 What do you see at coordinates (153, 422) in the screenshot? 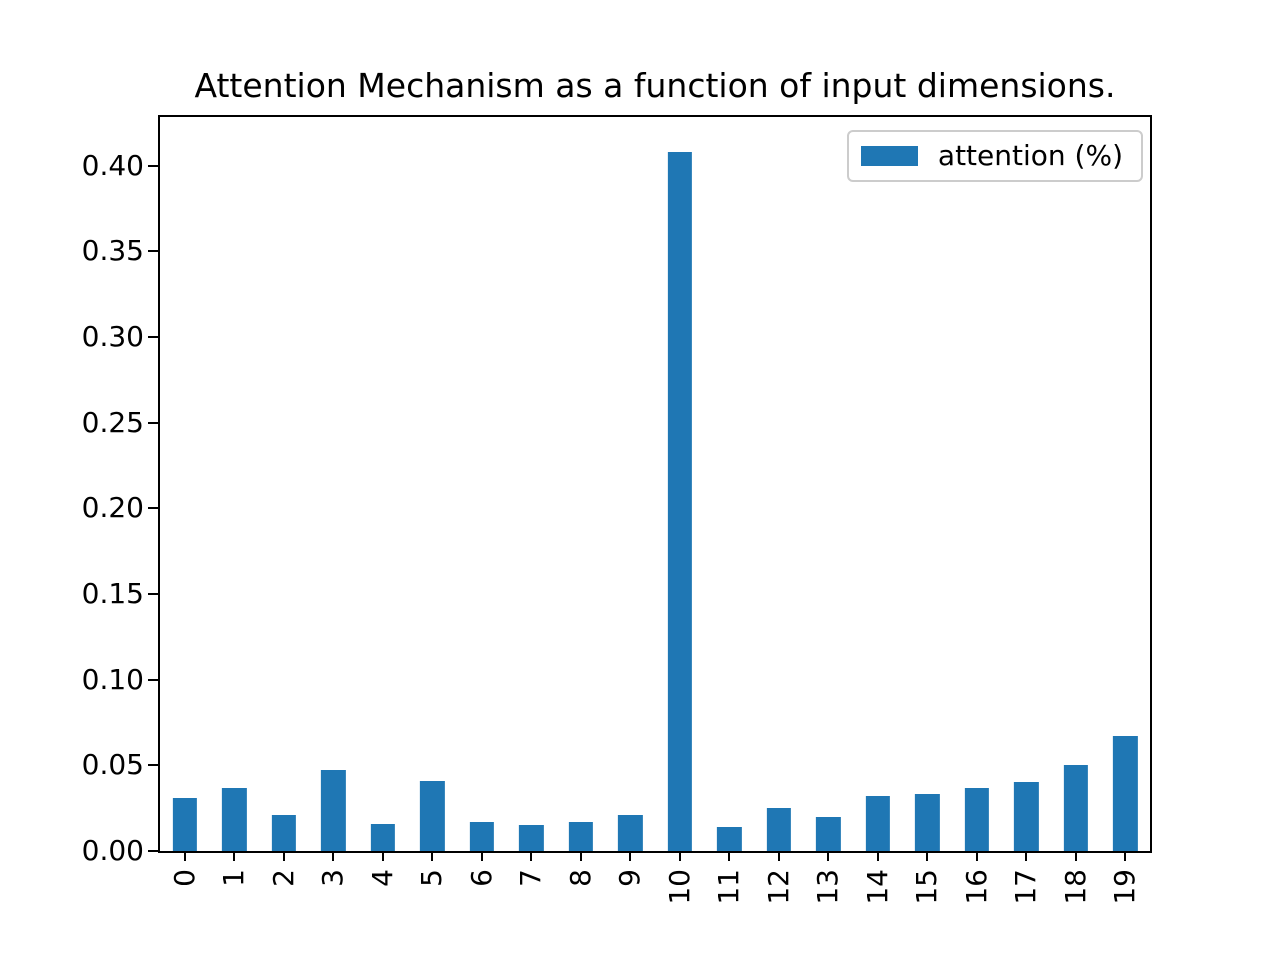
I see `y-tick-0.25` at bounding box center [153, 422].